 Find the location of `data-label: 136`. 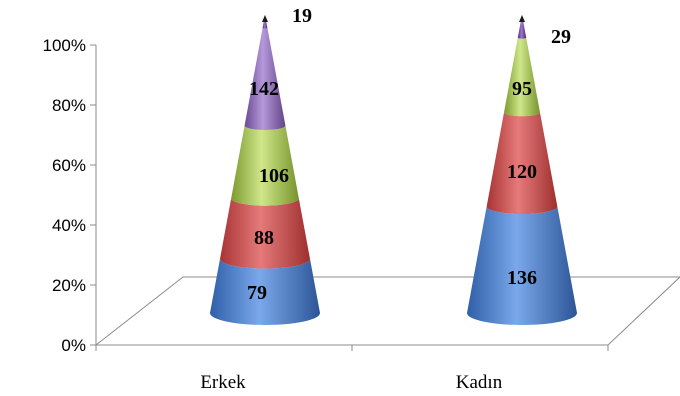

data-label: 136 is located at coordinates (522, 278).